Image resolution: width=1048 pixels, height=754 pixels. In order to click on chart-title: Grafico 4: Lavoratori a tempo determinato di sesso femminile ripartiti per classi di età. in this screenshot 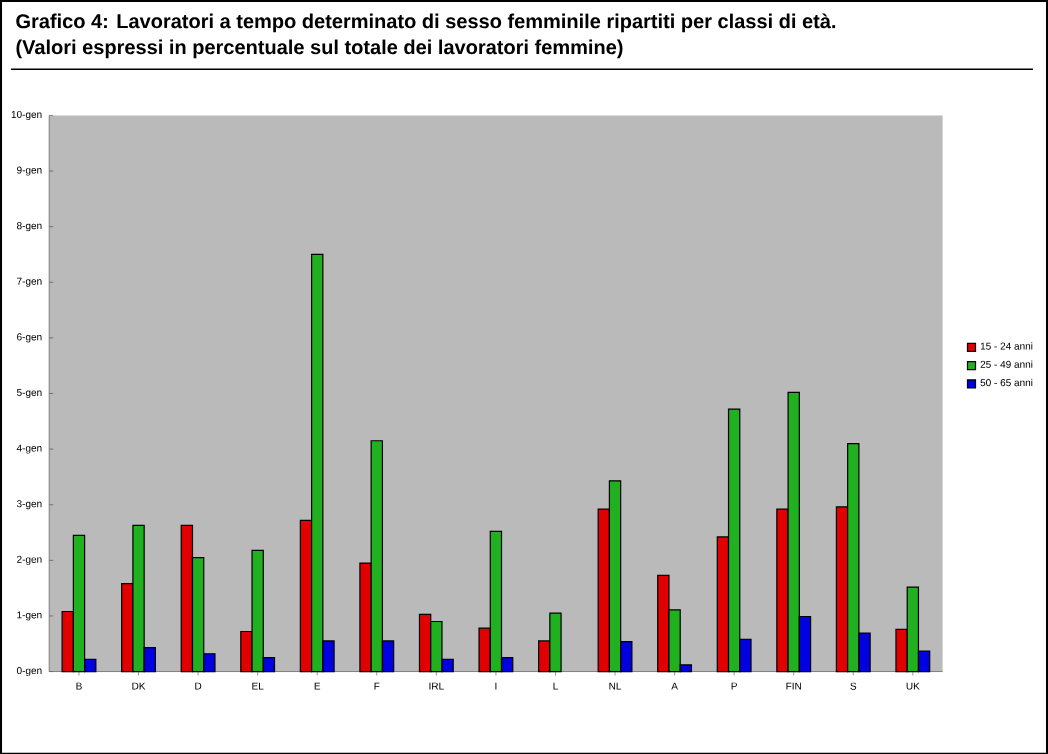, I will do `click(426, 22)`.